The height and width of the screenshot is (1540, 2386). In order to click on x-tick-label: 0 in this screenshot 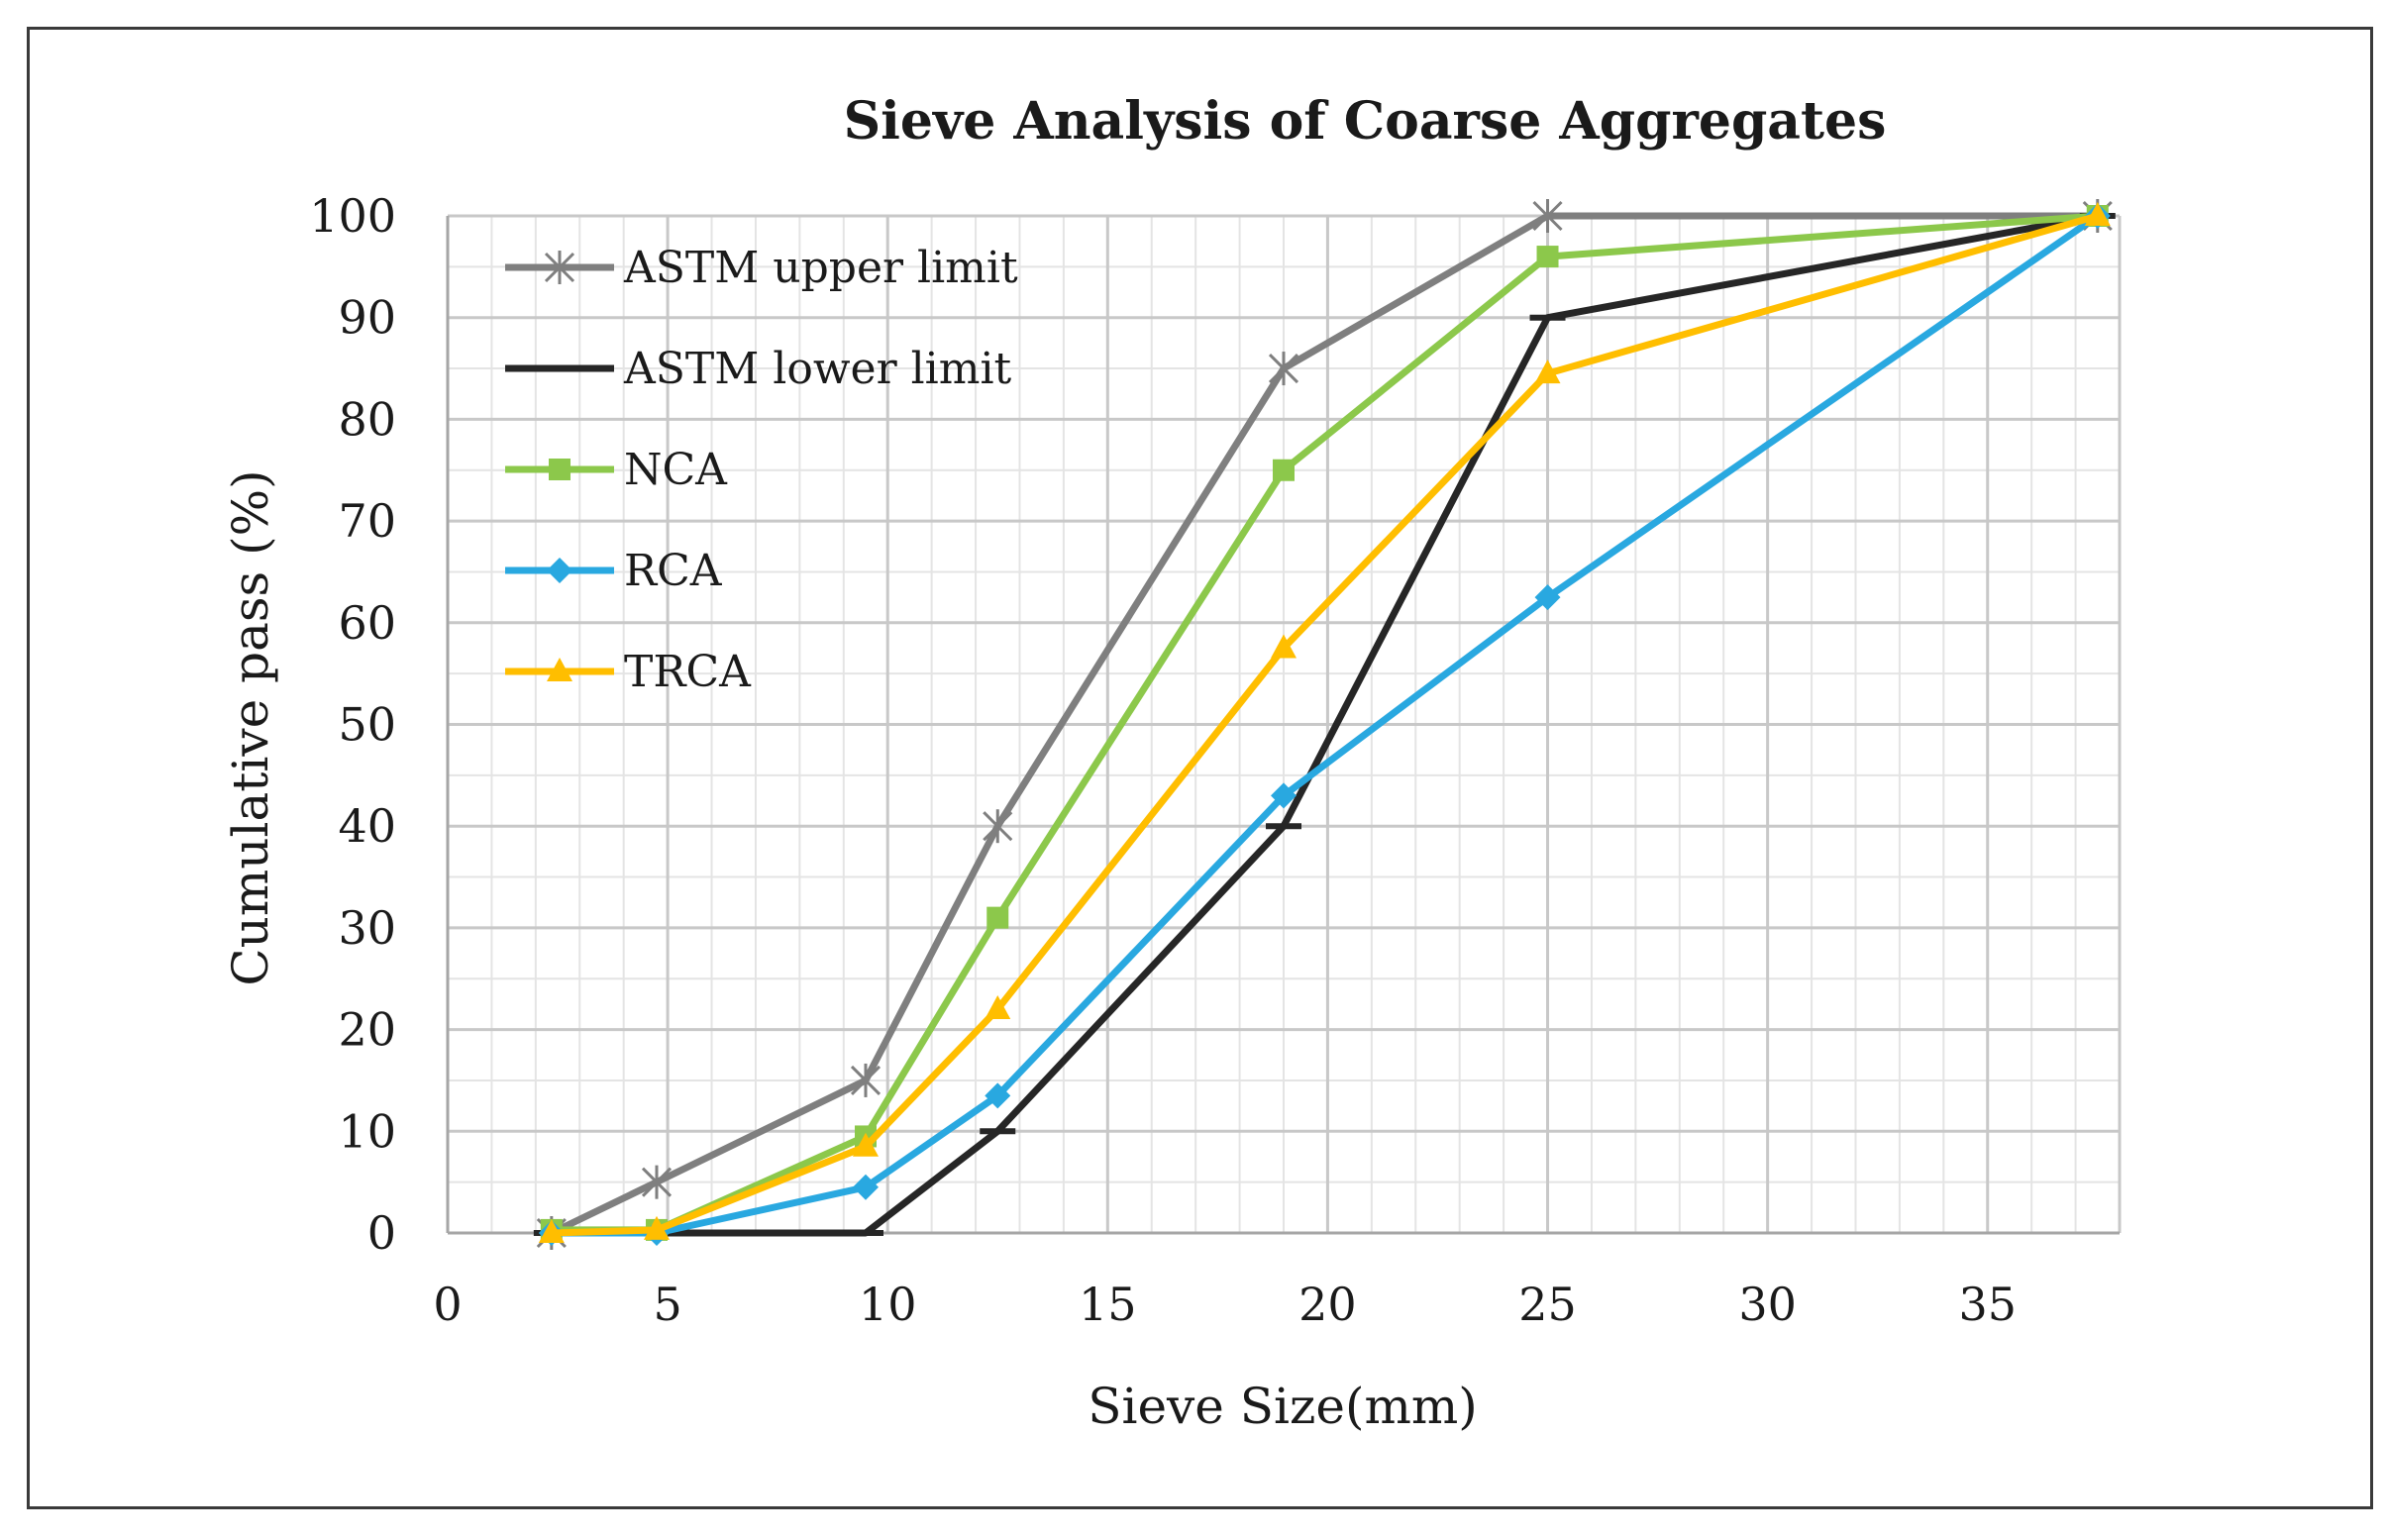, I will do `click(447, 1304)`.